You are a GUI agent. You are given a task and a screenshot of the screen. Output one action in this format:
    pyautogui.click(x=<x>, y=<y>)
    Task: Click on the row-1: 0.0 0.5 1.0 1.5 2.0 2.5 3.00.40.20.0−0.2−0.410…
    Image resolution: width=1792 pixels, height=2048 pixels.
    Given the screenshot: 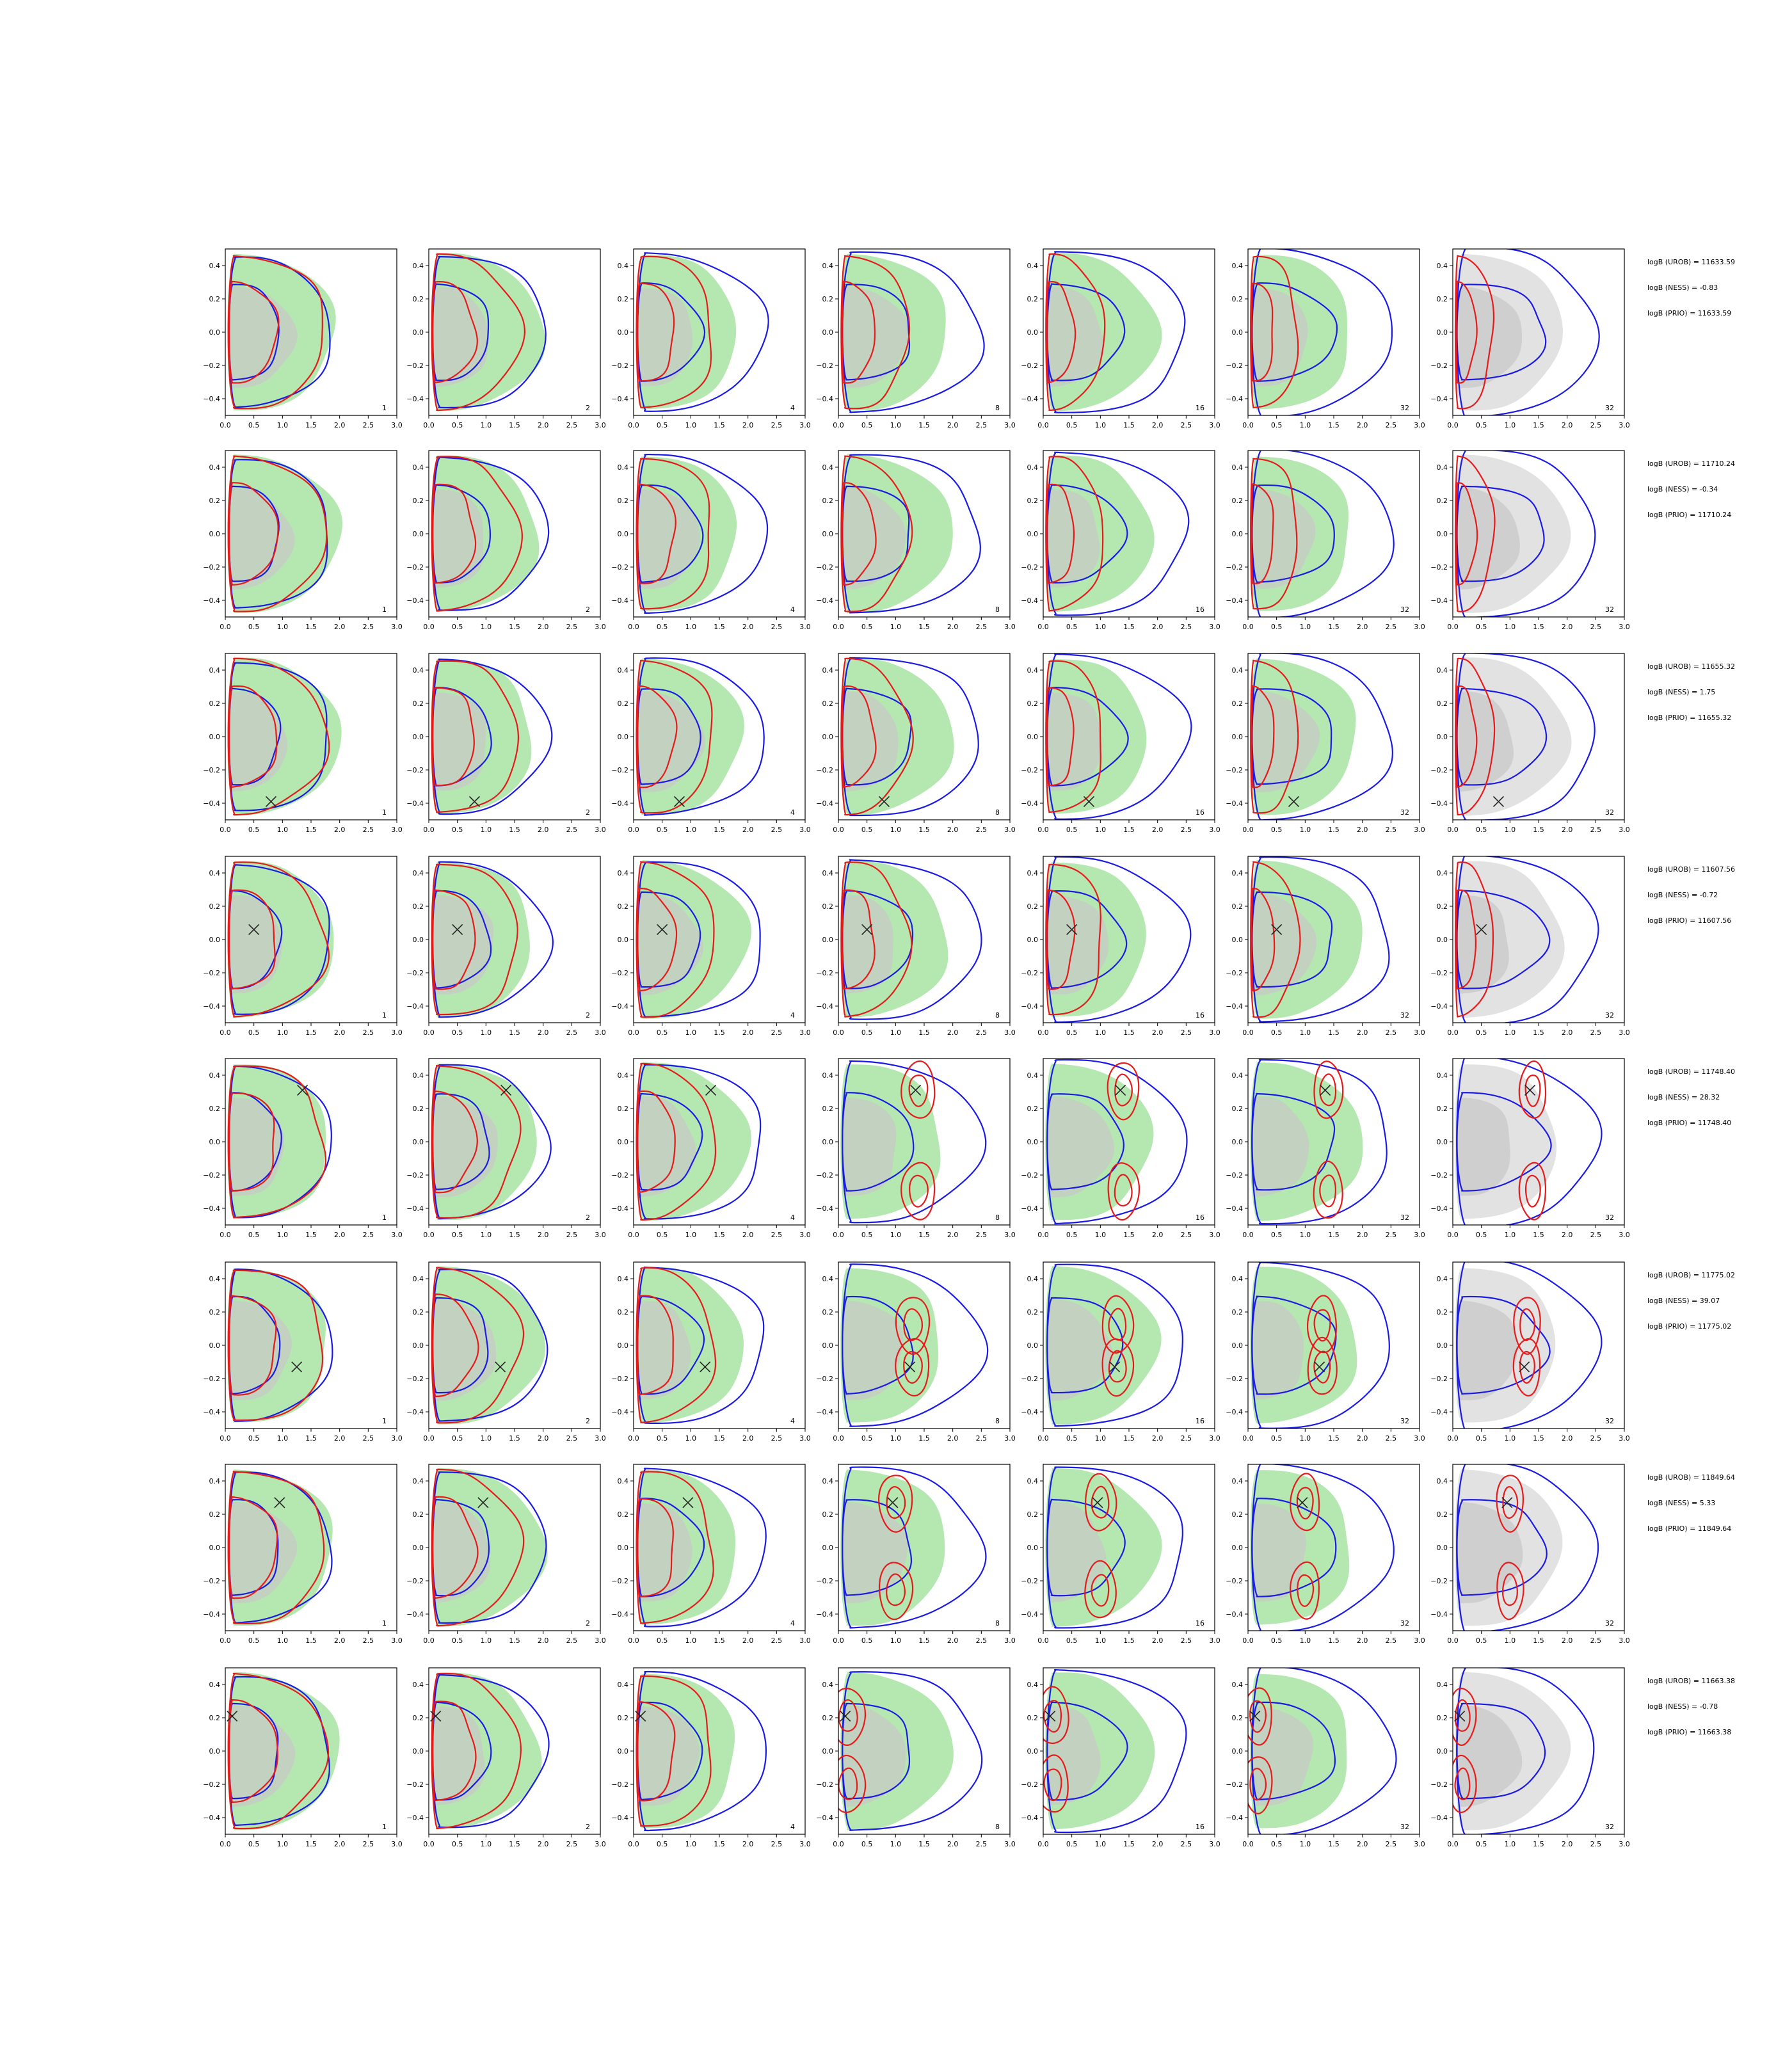 What is the action you would take?
    pyautogui.click(x=969, y=338)
    